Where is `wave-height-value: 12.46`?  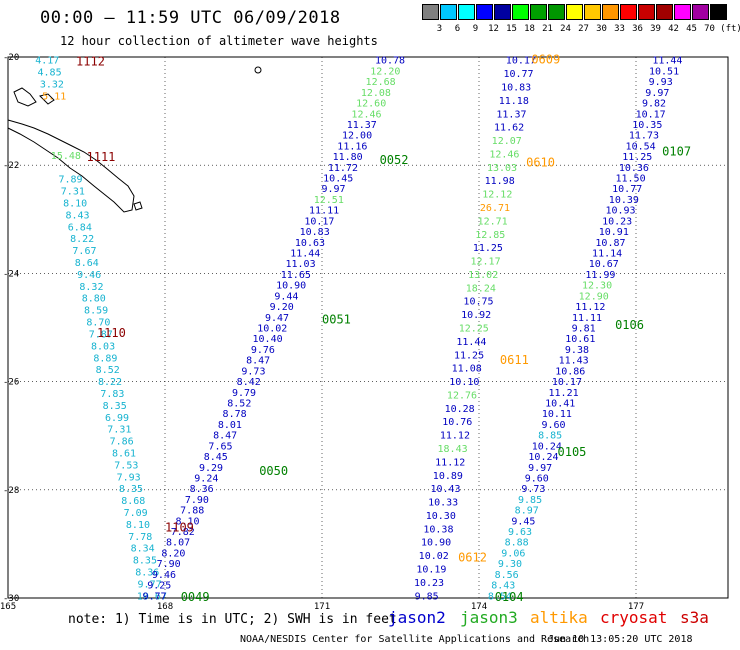 wave-height-value: 12.46 is located at coordinates (504, 154).